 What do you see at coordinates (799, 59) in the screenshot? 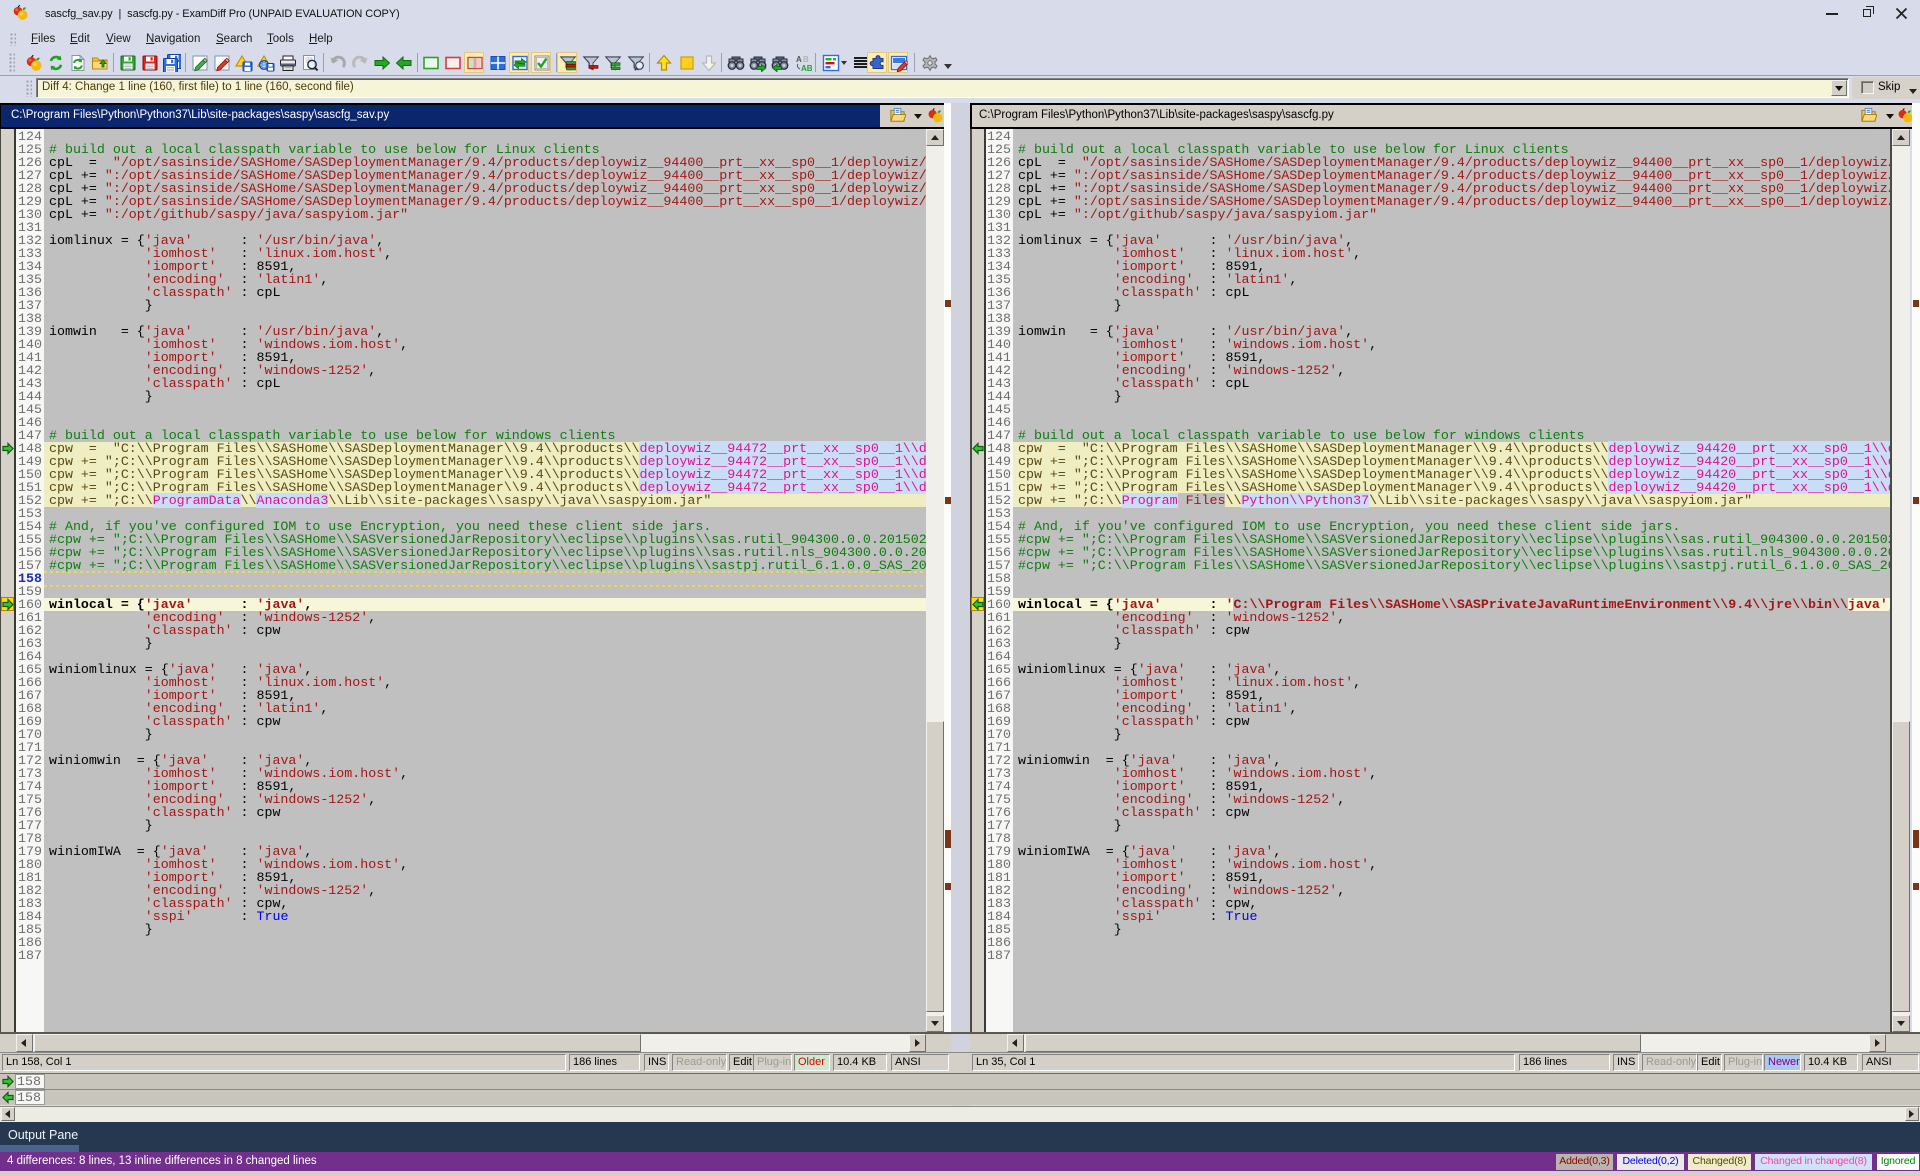
I see `svg-text: A` at bounding box center [799, 59].